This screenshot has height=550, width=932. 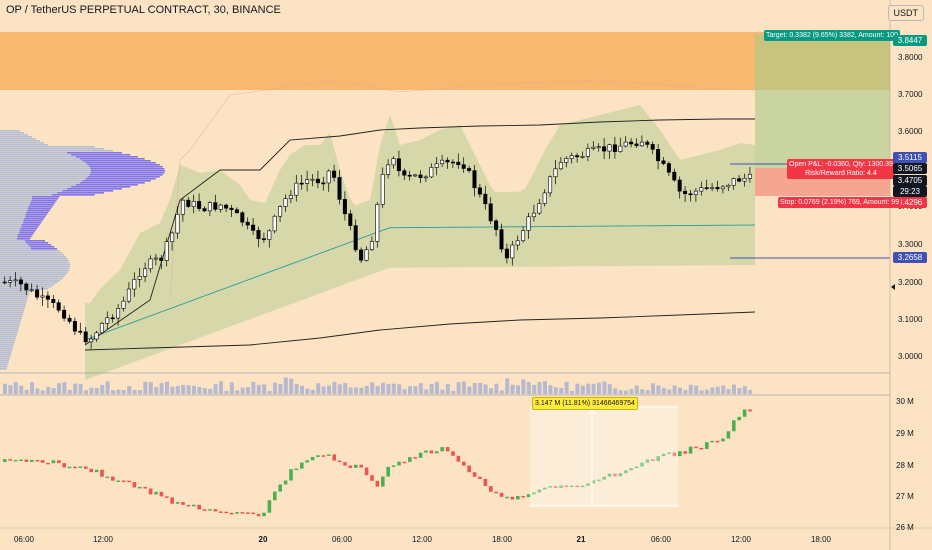 What do you see at coordinates (910, 191) in the screenshot?
I see `countdown-tag: 29:23` at bounding box center [910, 191].